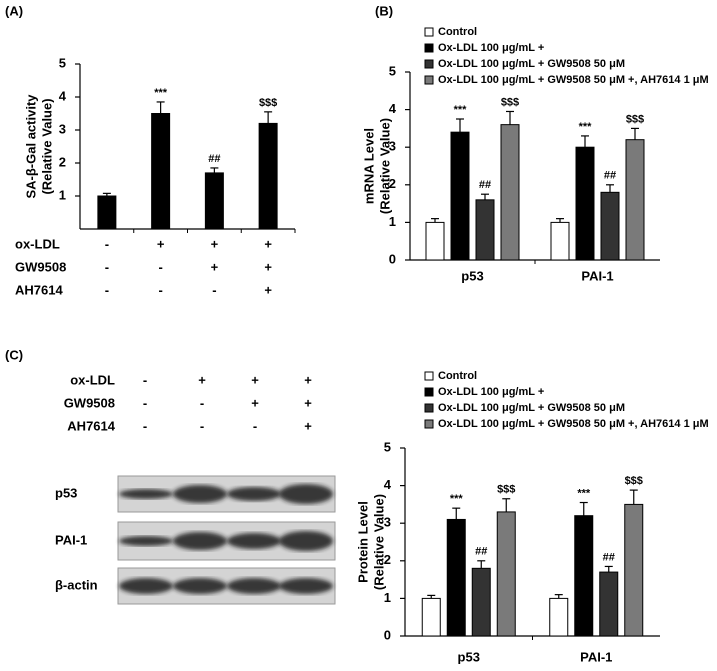 This screenshot has height=671, width=717. Describe the element at coordinates (362, 542) in the screenshot. I see `y-axis-label: Protein Level` at that location.